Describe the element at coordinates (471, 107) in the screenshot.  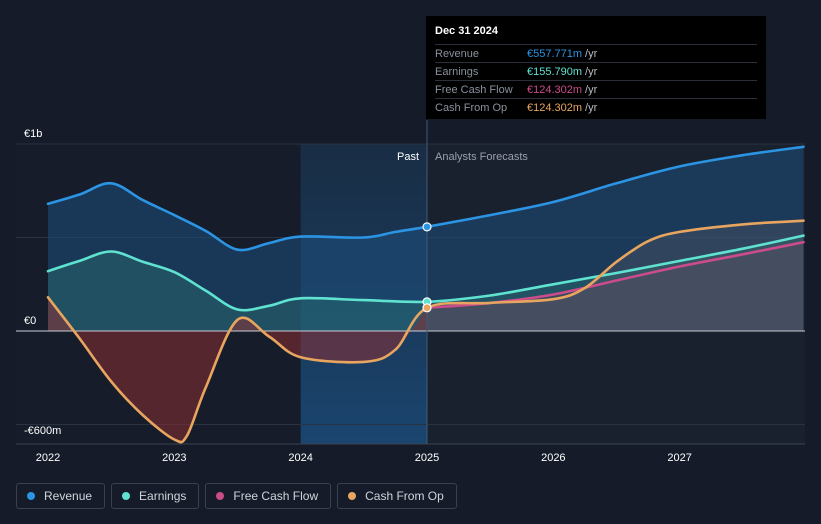
I see `tooltip-label: Cash From Op` at that location.